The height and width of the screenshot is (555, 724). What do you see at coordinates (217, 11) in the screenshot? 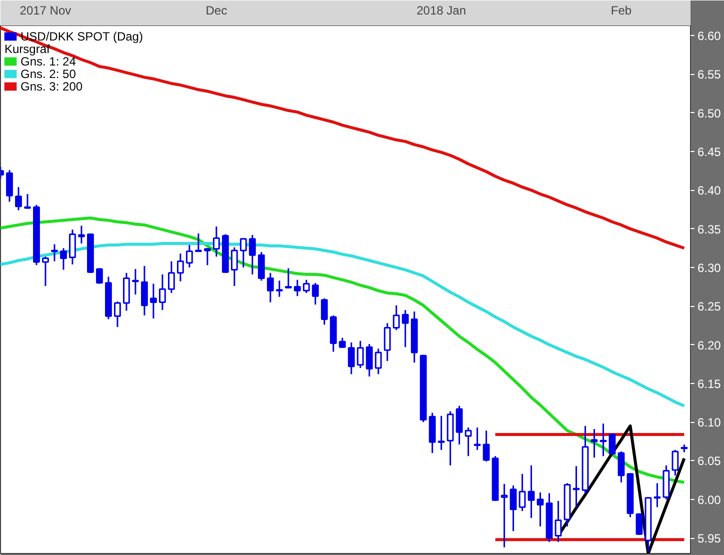
I see `x-tick-label: Dec` at bounding box center [217, 11].